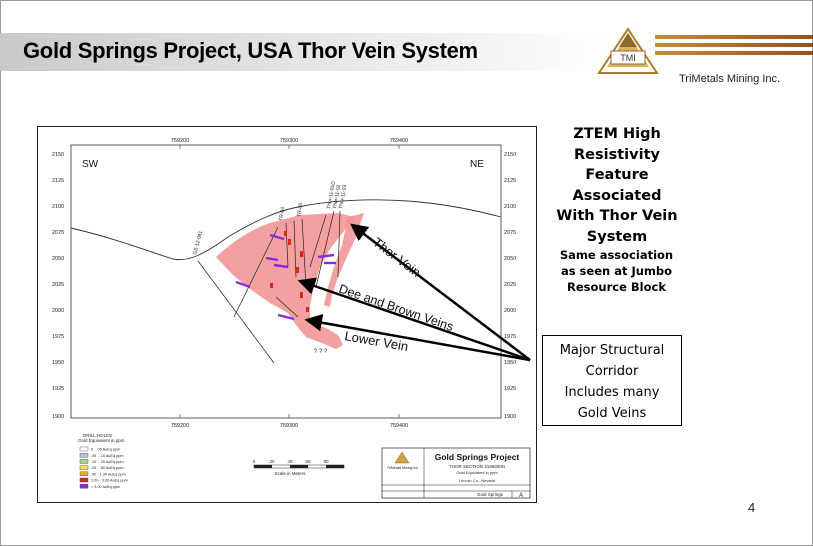 The width and height of the screenshot is (813, 546). I want to click on x-tick-top: 759400, so click(399, 141).